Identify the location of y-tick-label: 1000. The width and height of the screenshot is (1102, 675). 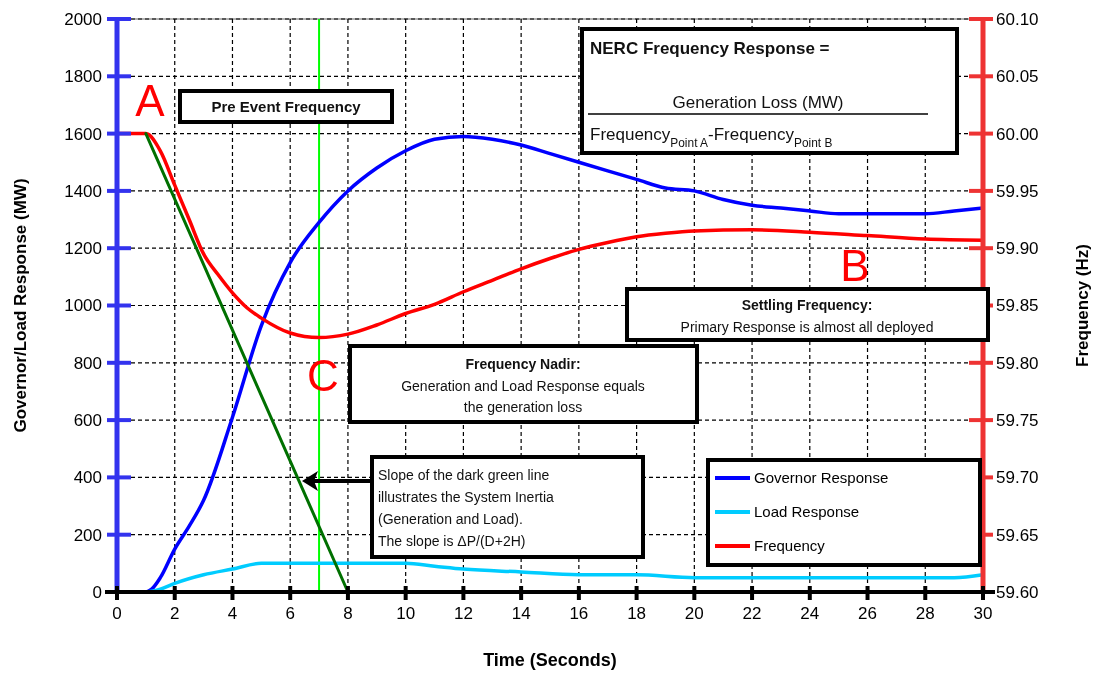
(83, 306).